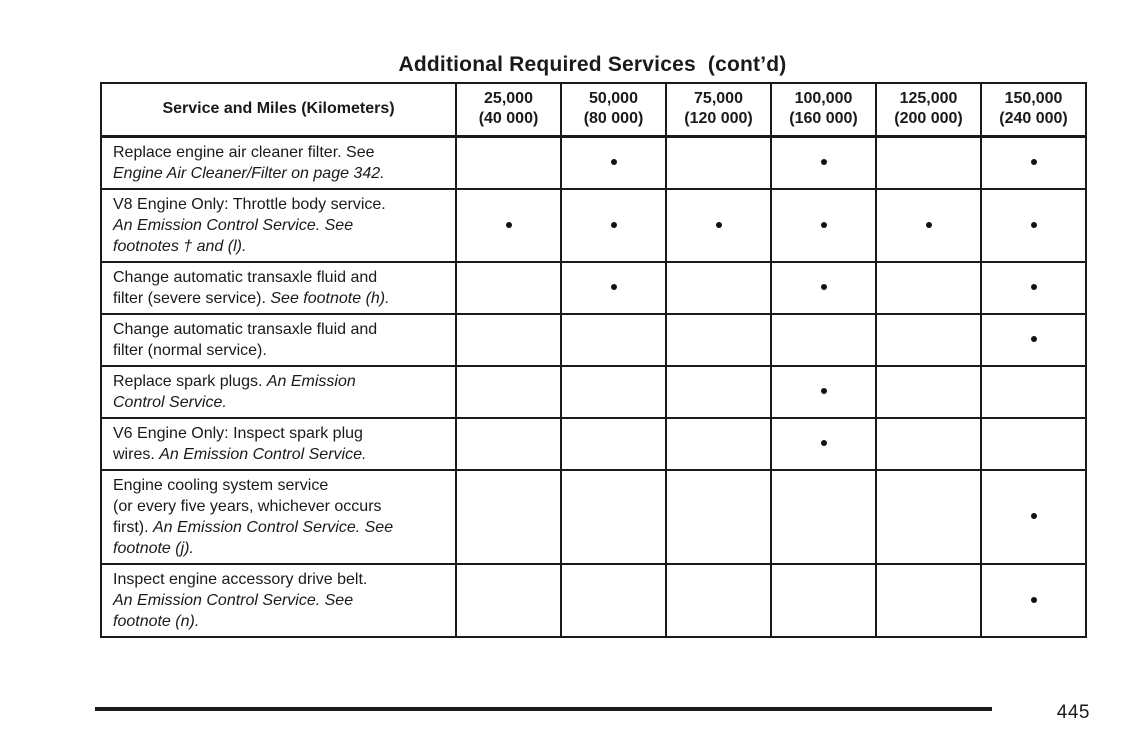 The image size is (1125, 750). What do you see at coordinates (247, 506) in the screenshot?
I see `service-text-segment: (or every five years, whichever occurs` at bounding box center [247, 506].